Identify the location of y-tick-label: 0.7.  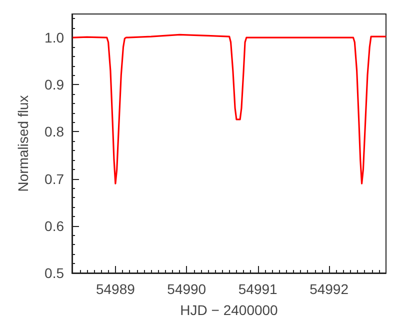
(54, 178).